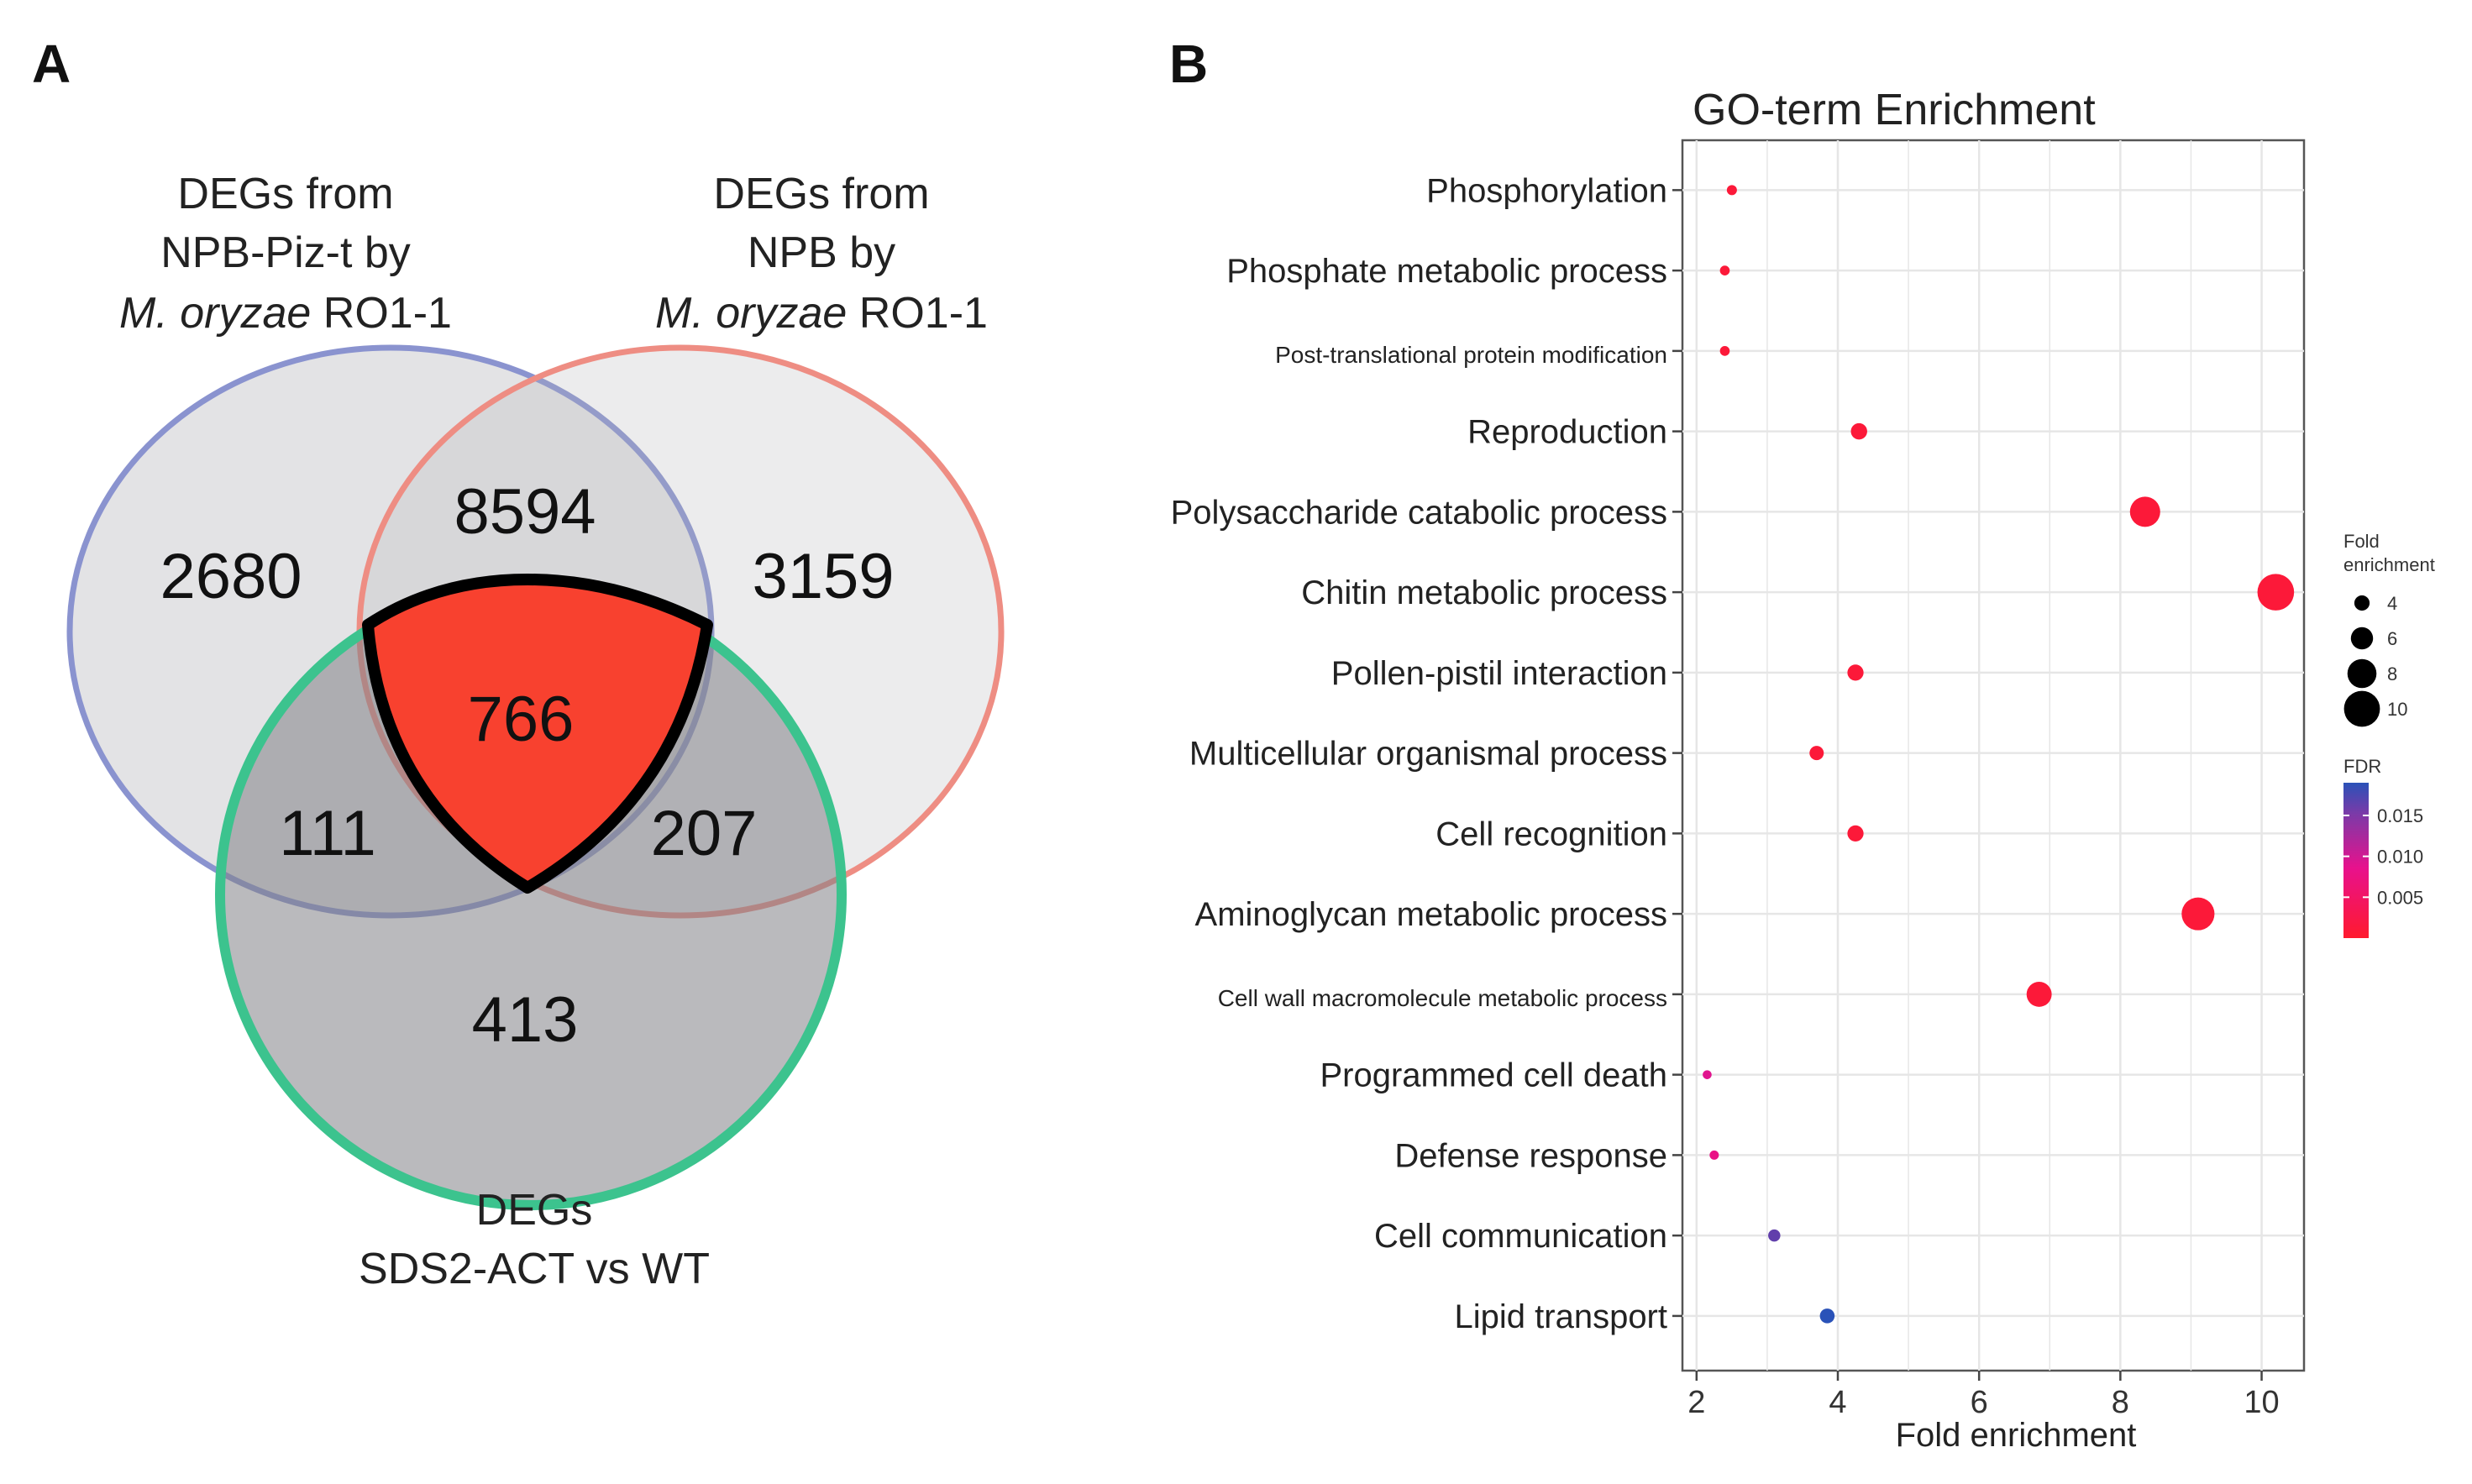  What do you see at coordinates (2392, 639) in the screenshot?
I see `size-legend-label: 6` at bounding box center [2392, 639].